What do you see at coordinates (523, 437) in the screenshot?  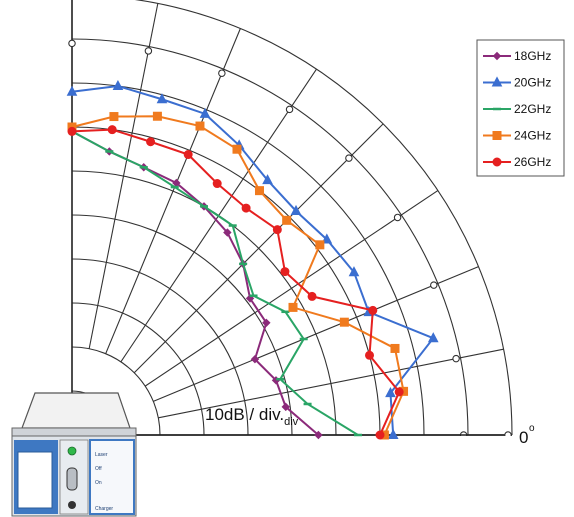 I see `angle-label-text: 0` at bounding box center [523, 437].